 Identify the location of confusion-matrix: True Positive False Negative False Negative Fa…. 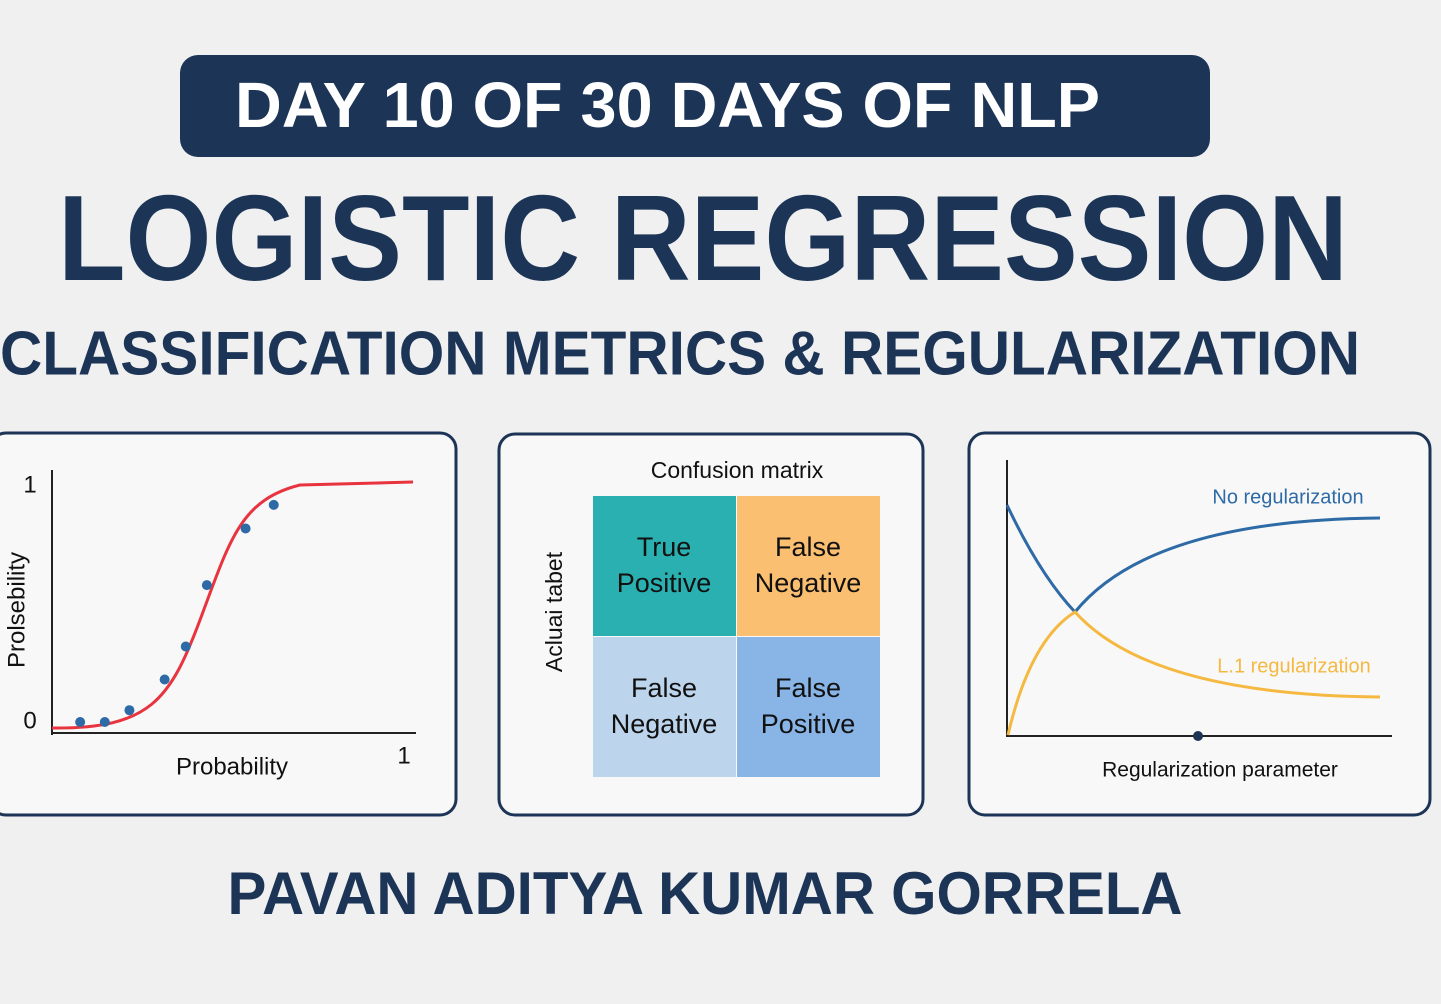
(736, 636).